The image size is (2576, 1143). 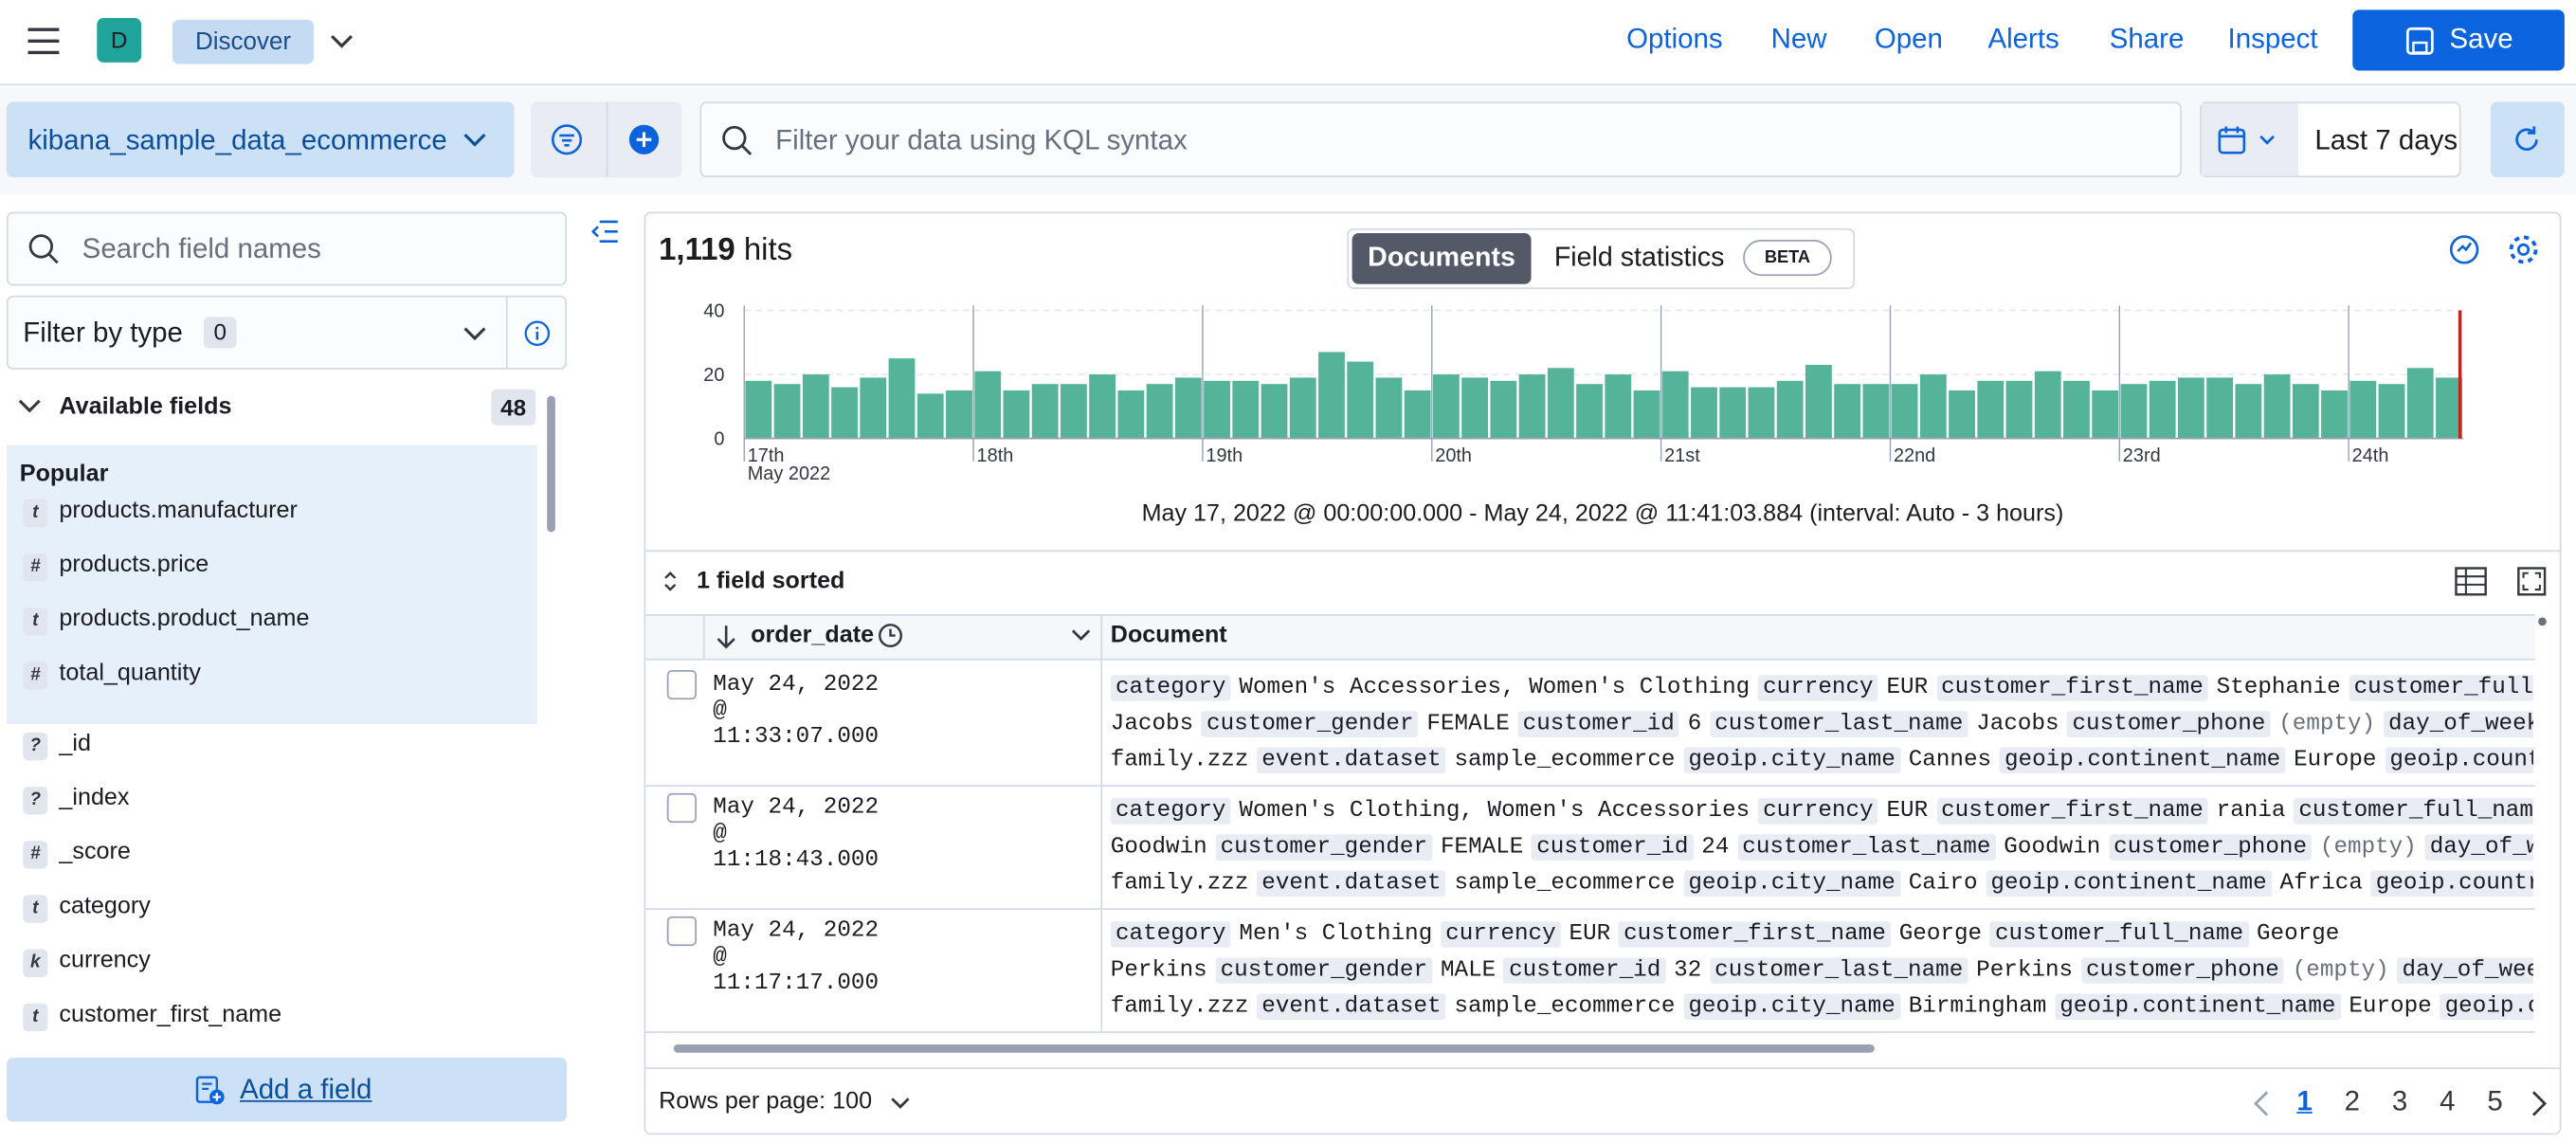 What do you see at coordinates (2471, 581) in the screenshot?
I see `density-icon` at bounding box center [2471, 581].